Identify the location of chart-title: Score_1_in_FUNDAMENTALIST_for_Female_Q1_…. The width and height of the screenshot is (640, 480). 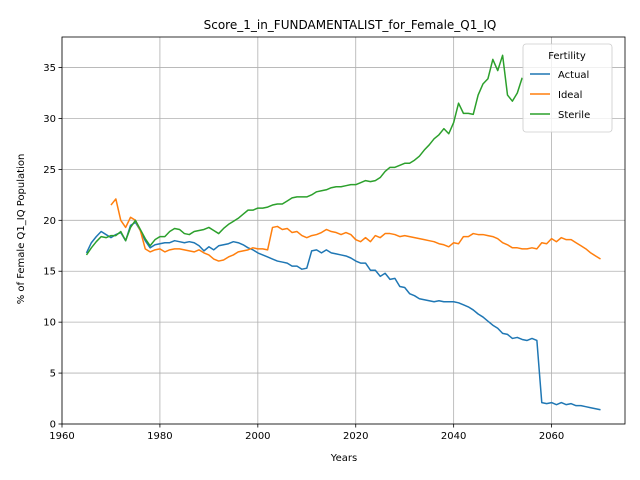
(350, 25).